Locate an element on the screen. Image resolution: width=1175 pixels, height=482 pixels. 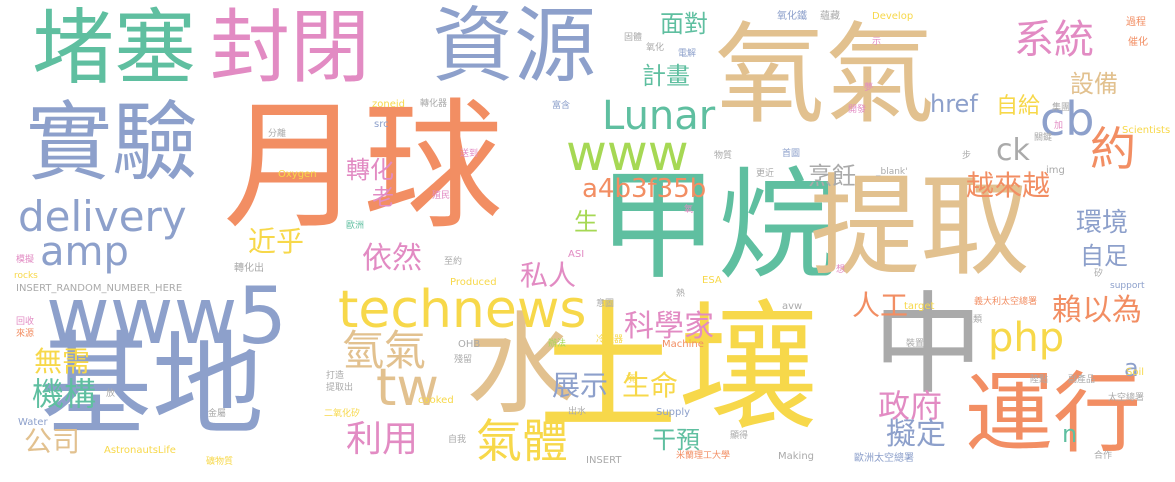
cloud-word: www5 is located at coordinates (167, 317).